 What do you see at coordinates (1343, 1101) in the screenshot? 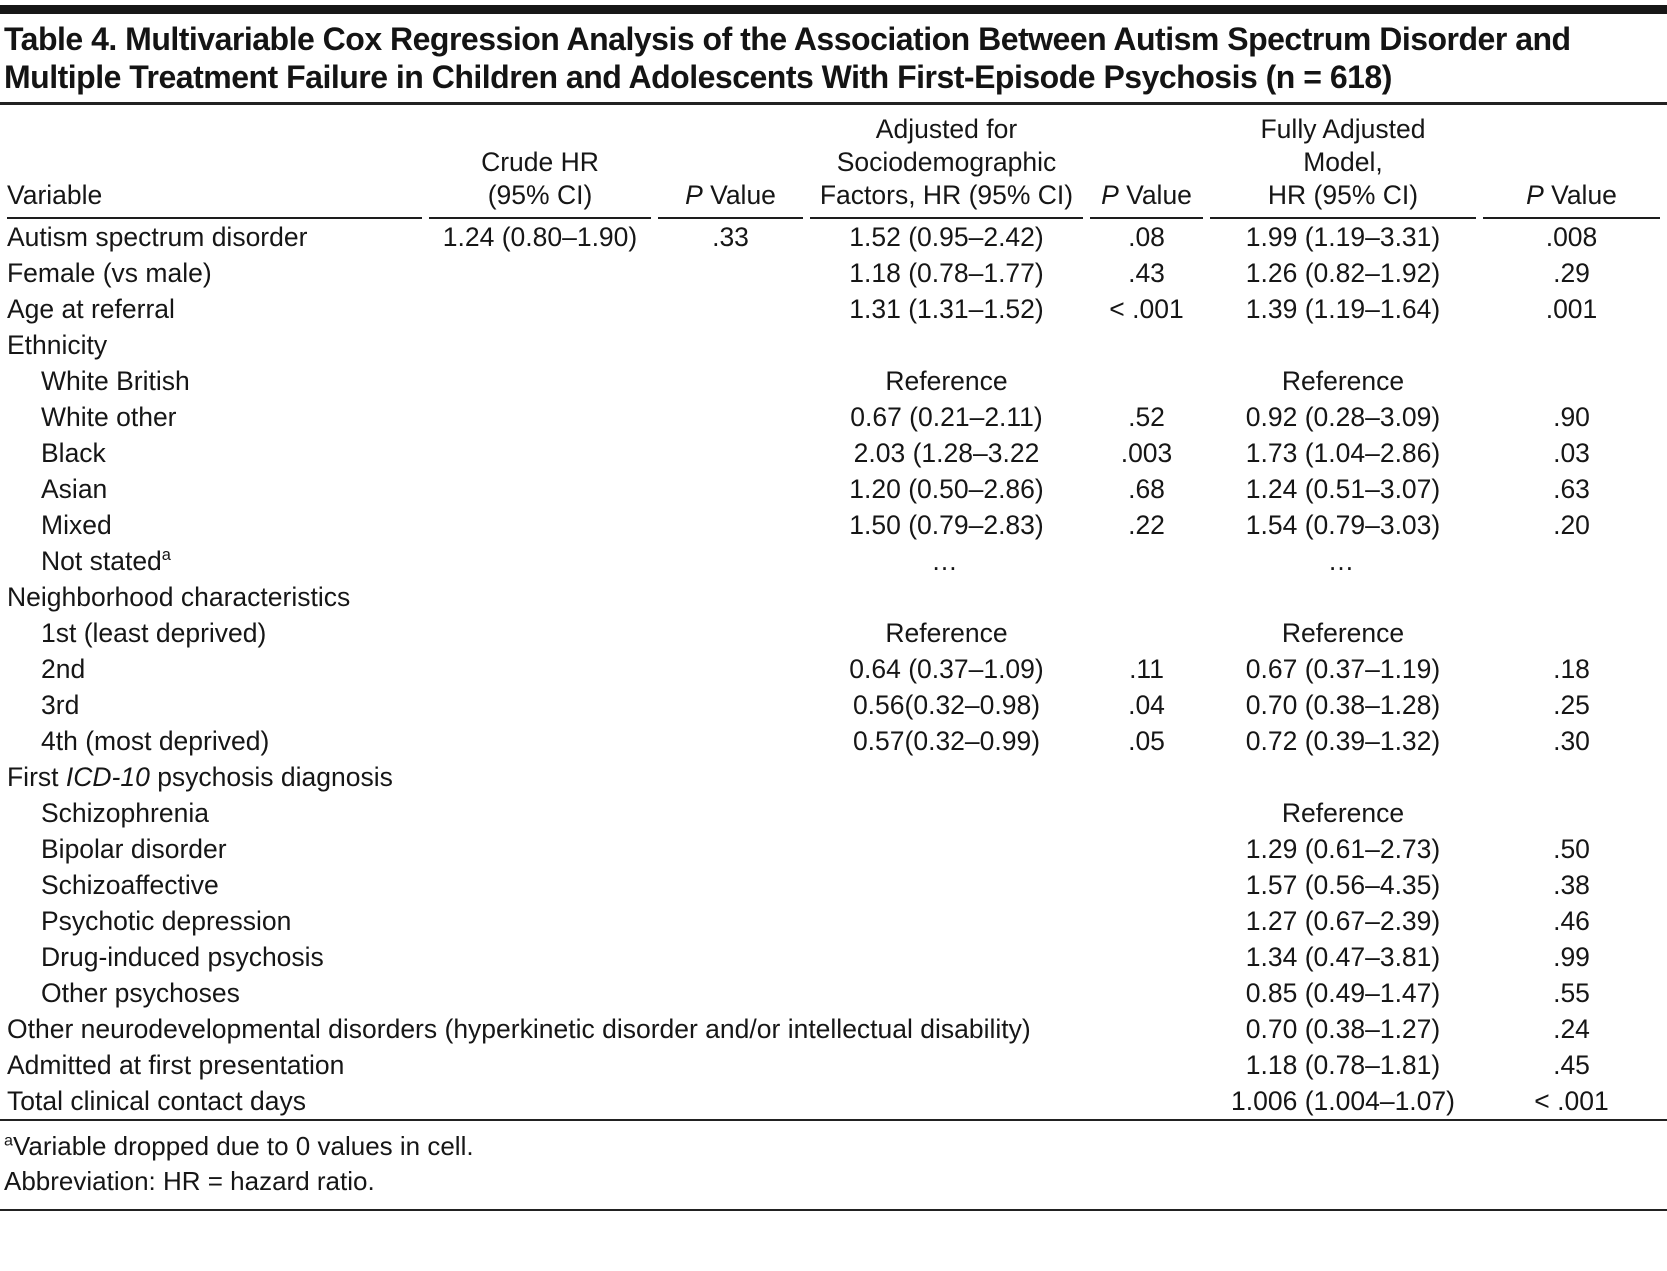
I see `cell: 1.006 (1.004–1.07)` at bounding box center [1343, 1101].